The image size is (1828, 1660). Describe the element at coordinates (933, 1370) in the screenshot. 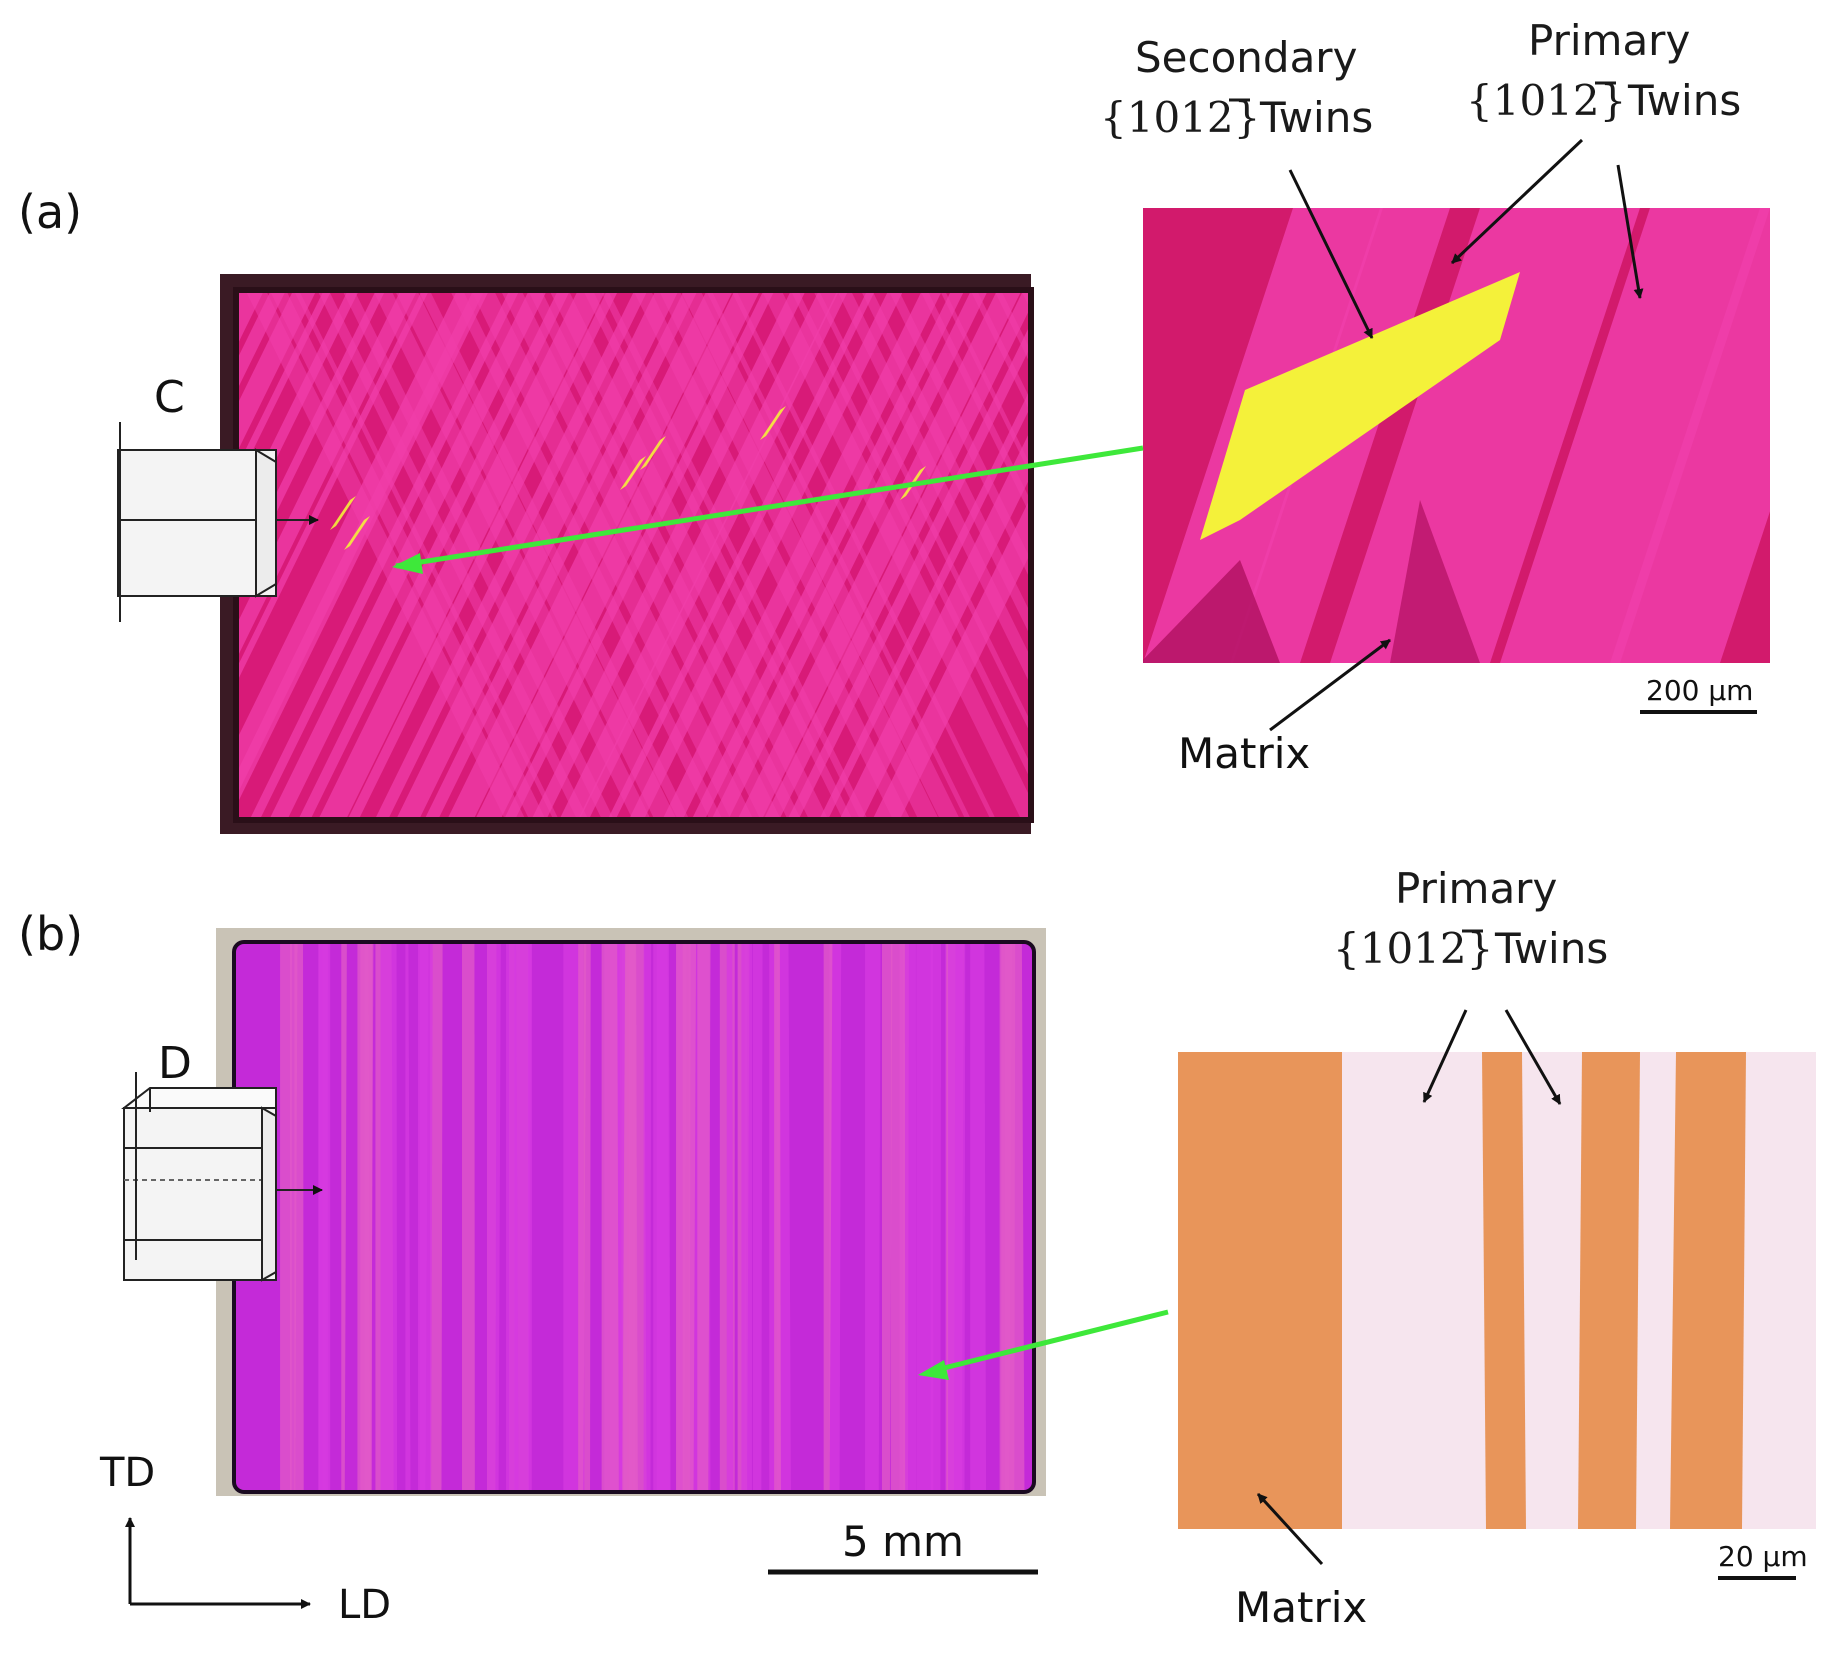

I see `zoom-arrow-b-head` at that location.